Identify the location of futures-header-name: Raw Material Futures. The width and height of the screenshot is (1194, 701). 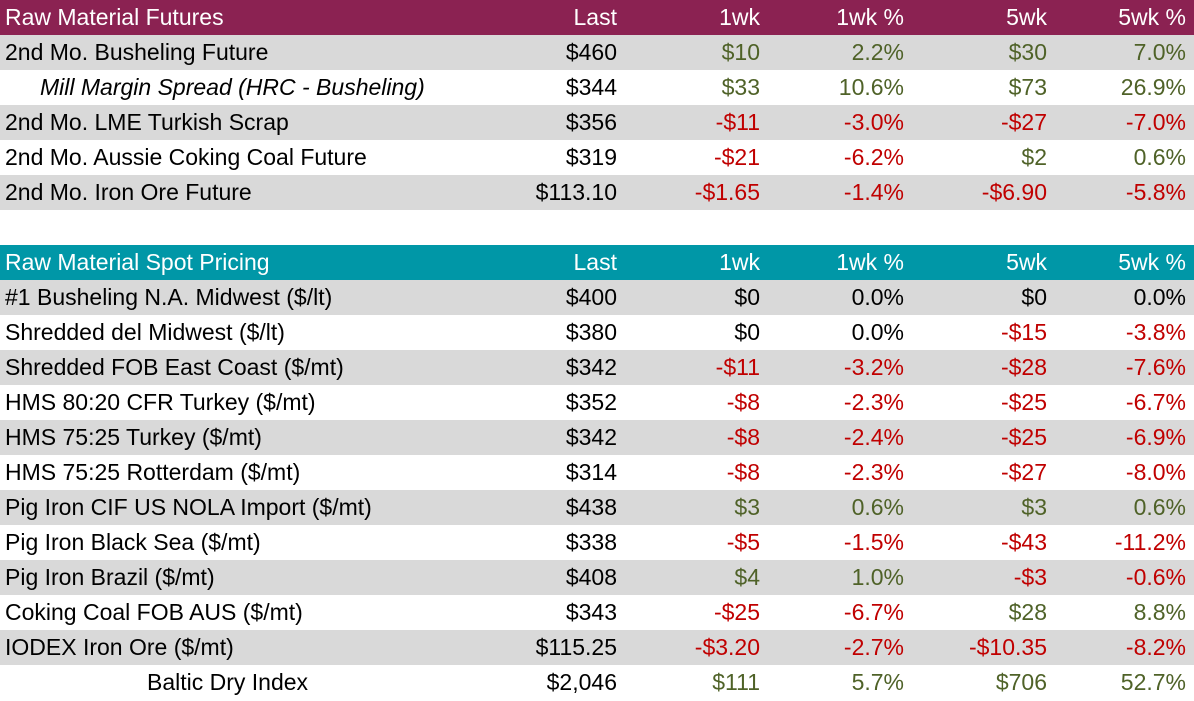
(114, 17).